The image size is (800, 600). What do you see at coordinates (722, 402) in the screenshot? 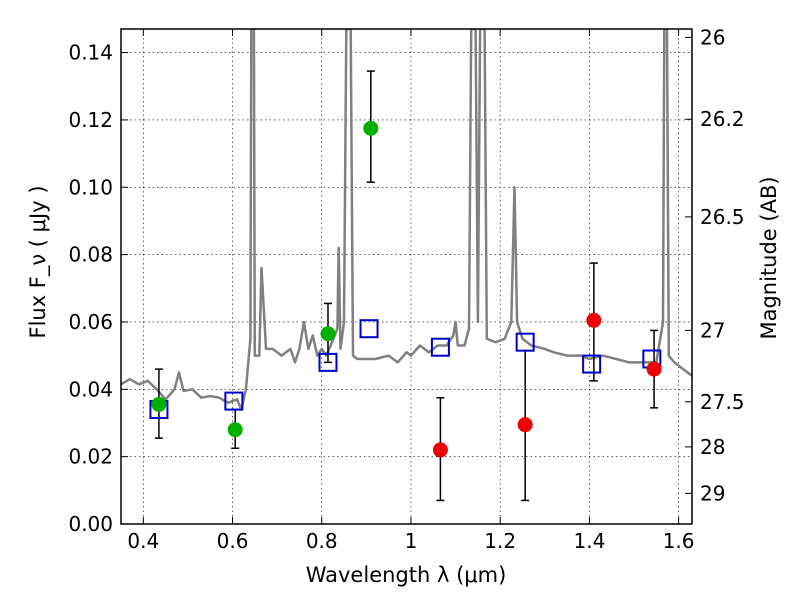
I see `y2-tick-label: 27.5` at bounding box center [722, 402].